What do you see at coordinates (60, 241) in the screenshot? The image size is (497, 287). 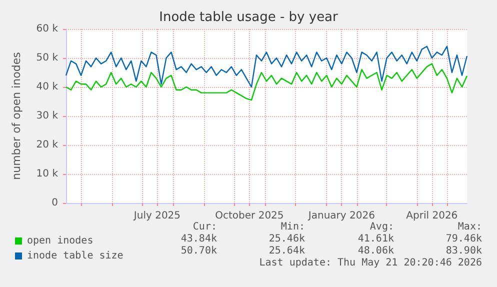 I see `legend-label: open inodes` at bounding box center [60, 241].